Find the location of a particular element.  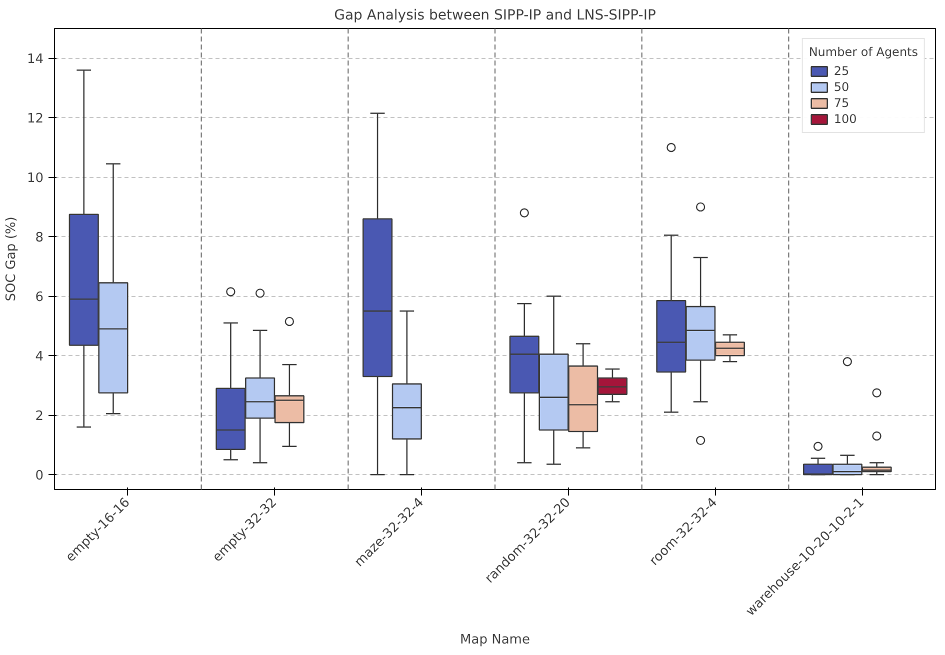

y-tick-label: 0 is located at coordinates (39, 476).